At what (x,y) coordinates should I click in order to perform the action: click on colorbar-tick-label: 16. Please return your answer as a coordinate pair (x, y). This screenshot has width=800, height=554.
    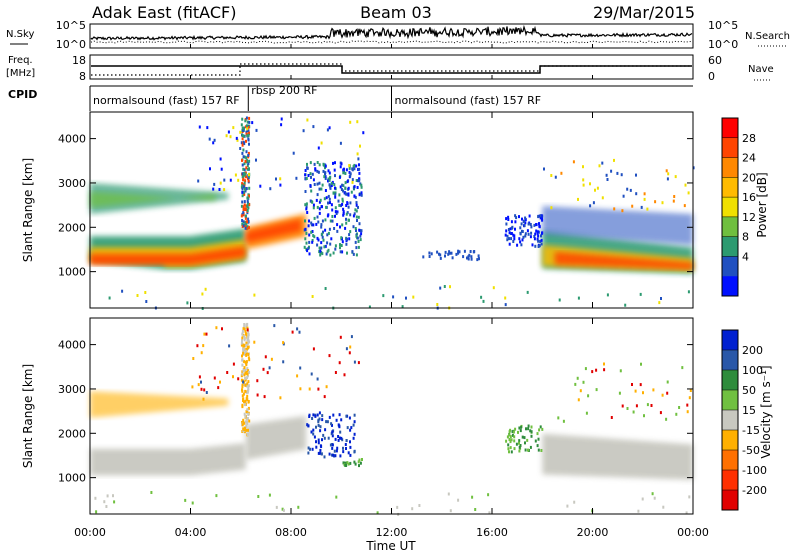
    Looking at the image, I should click on (749, 197).